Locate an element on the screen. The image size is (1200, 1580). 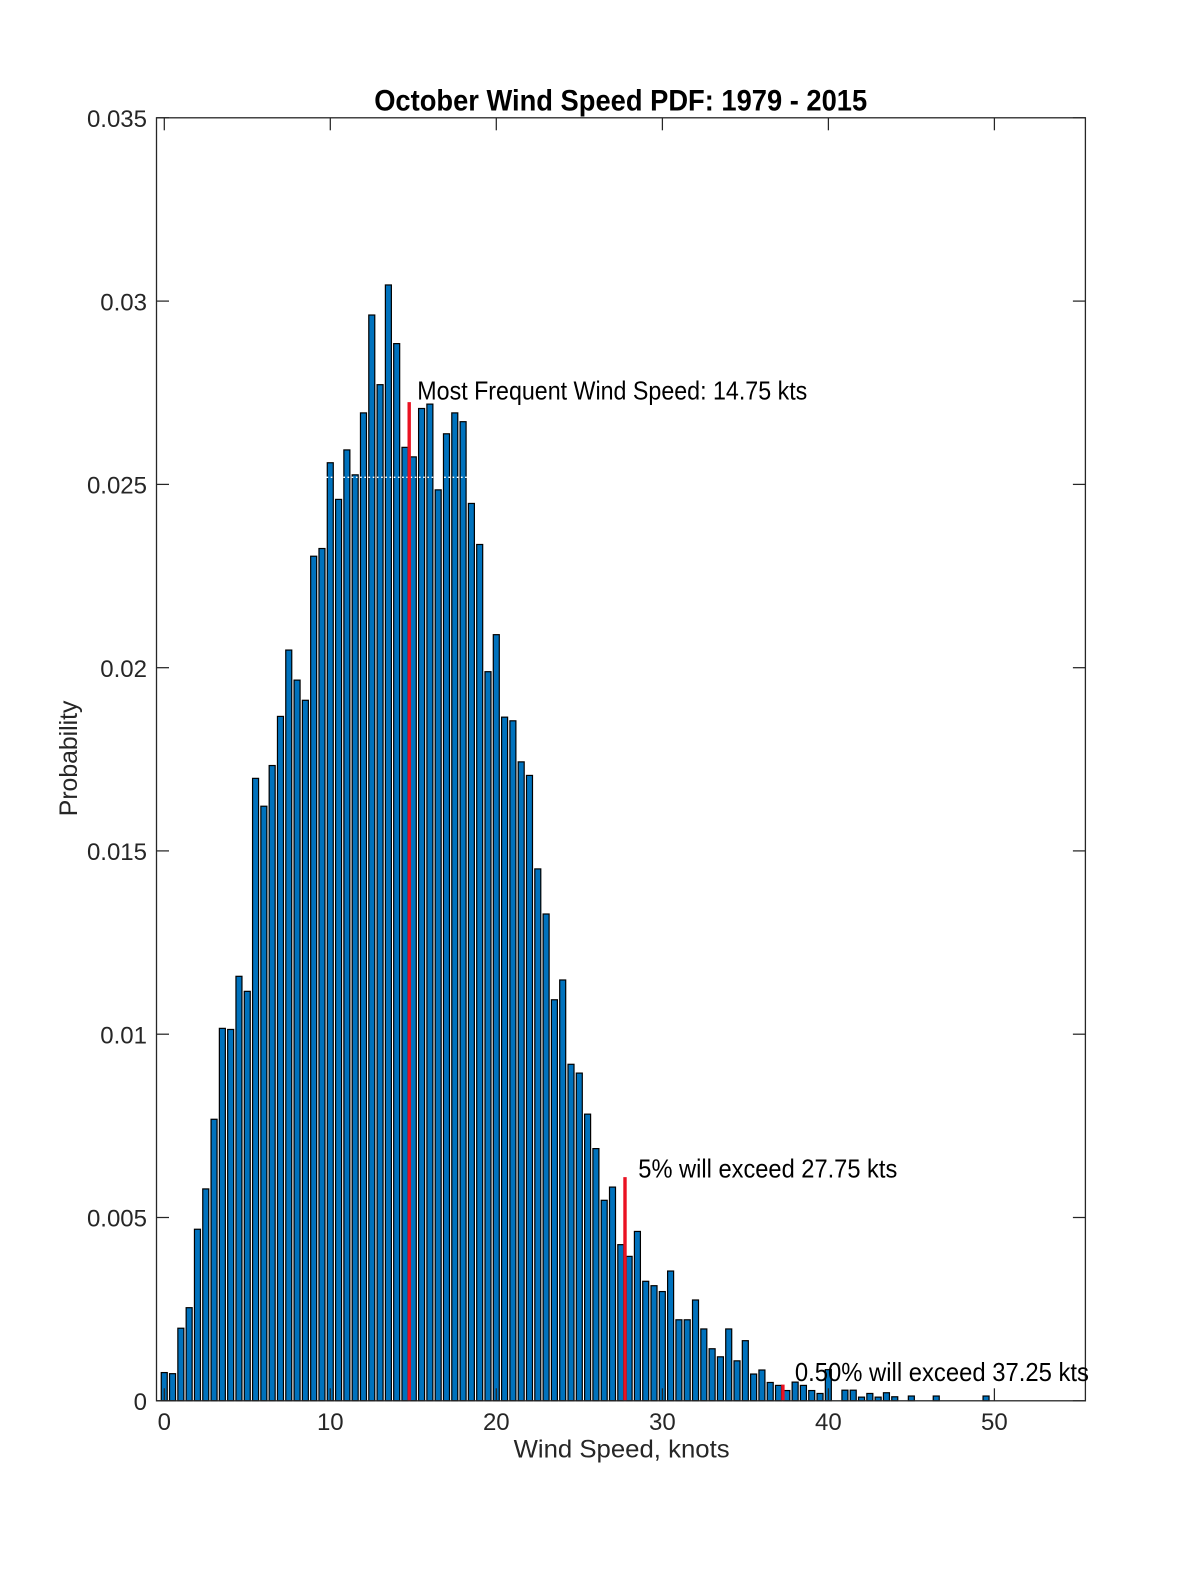
svg-text: 0.50% will exceed 37.25 kts is located at coordinates (942, 1372).